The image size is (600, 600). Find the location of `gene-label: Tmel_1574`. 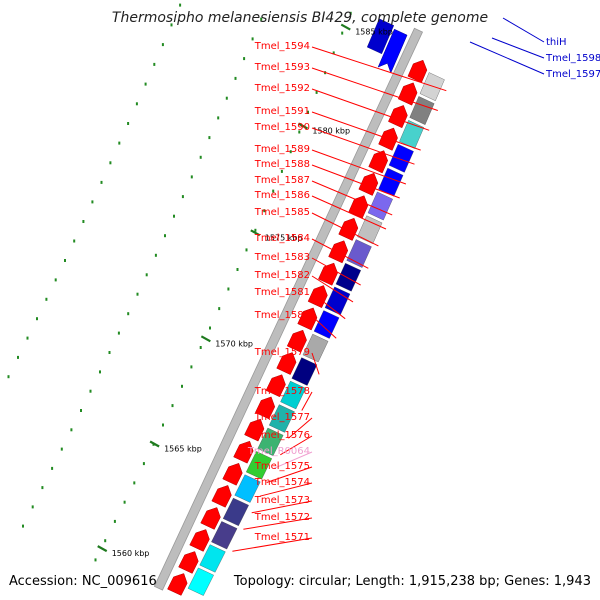

gene-label: Tmel_1574 is located at coordinates (282, 482).